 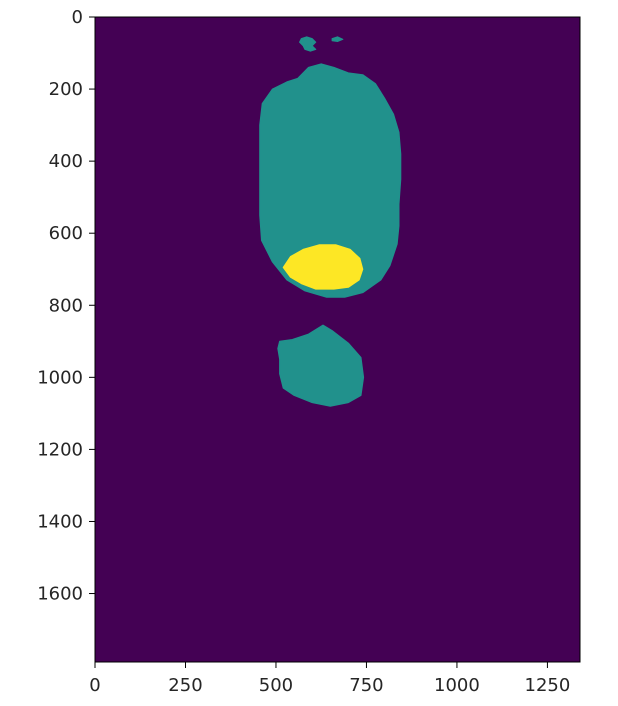 I want to click on y-tick-label: 800, so click(x=66, y=305).